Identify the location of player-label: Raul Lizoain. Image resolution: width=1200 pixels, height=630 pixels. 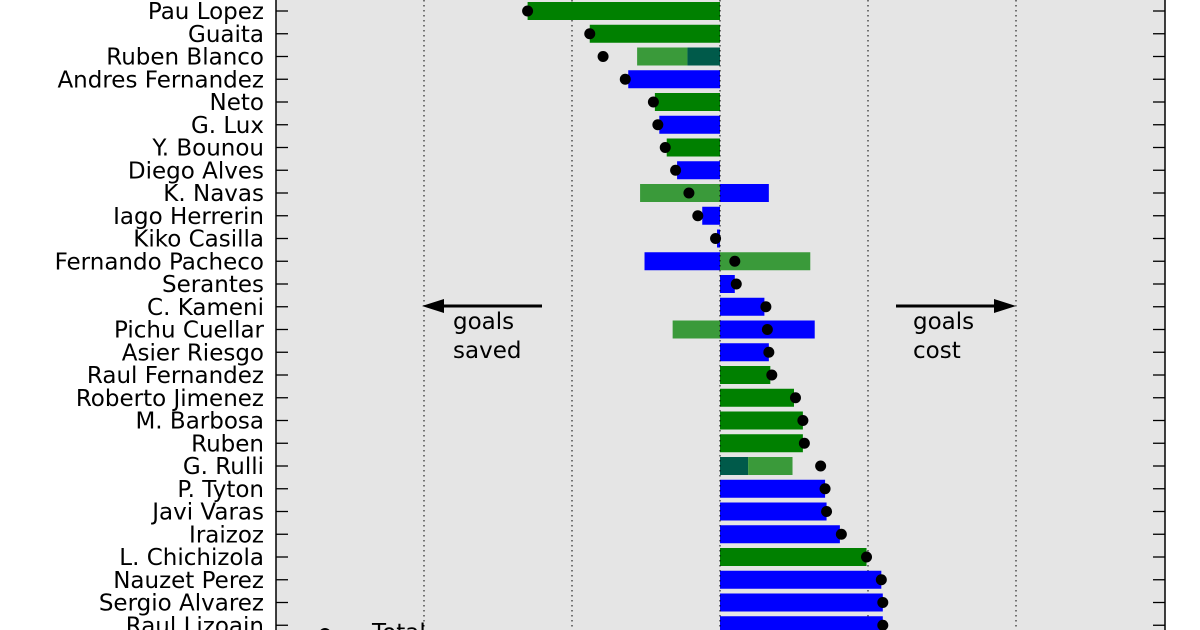
(195, 621).